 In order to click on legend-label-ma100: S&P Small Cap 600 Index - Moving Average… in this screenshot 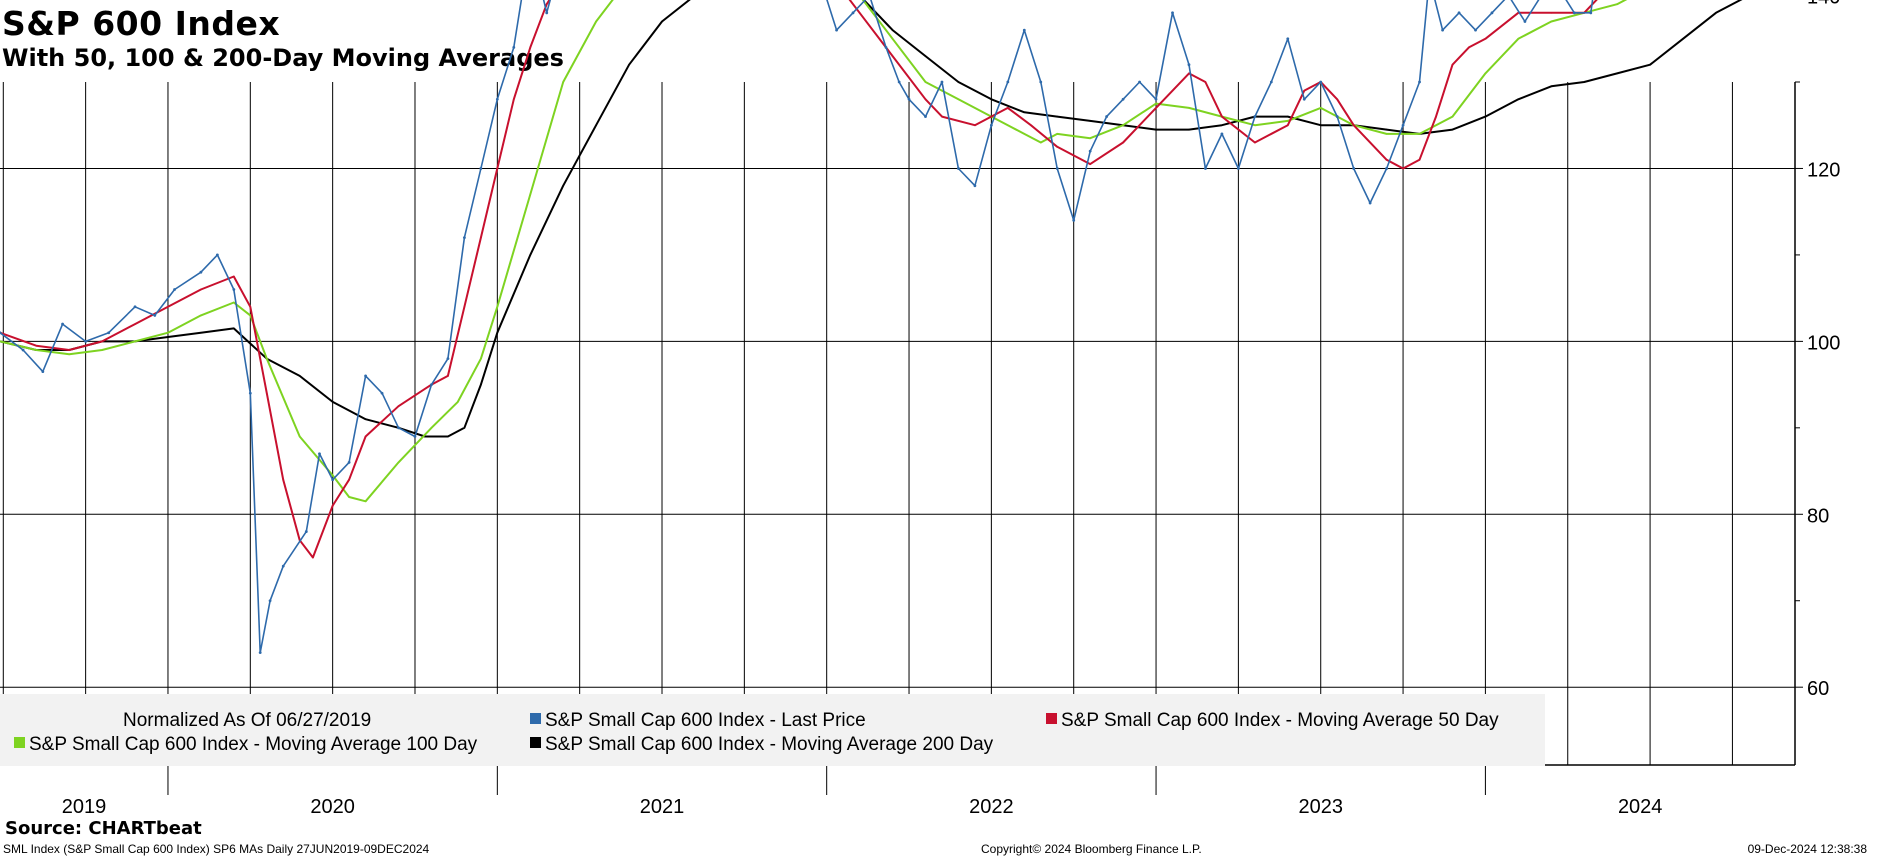, I will do `click(253, 744)`.